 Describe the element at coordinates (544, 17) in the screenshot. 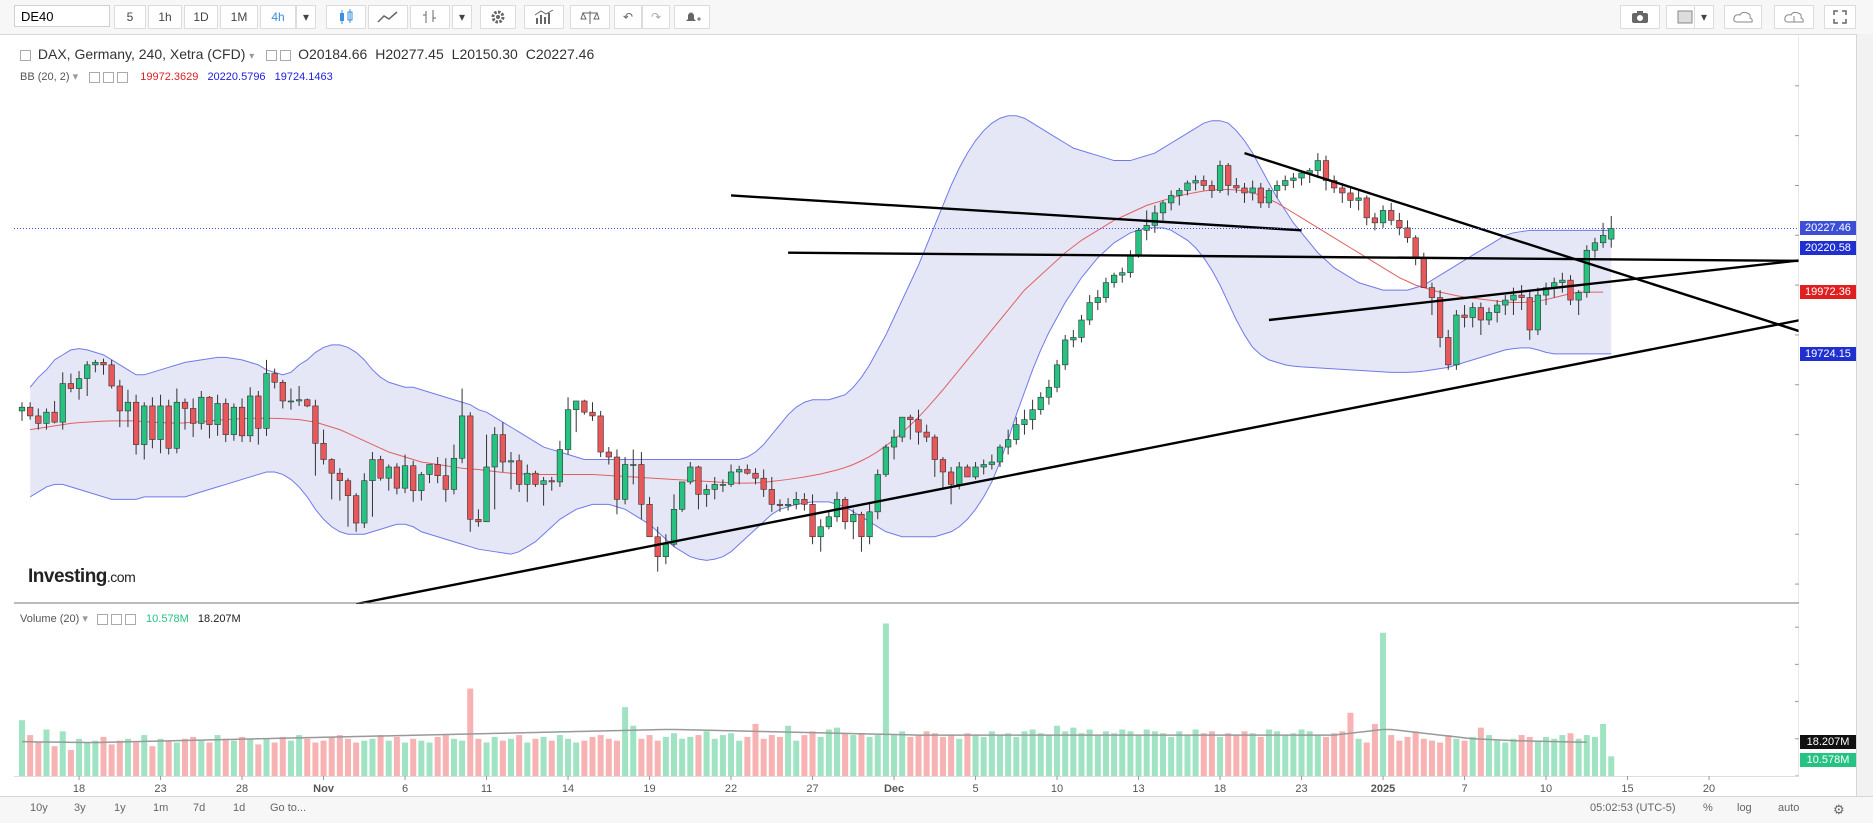

I see `indicators-button` at that location.